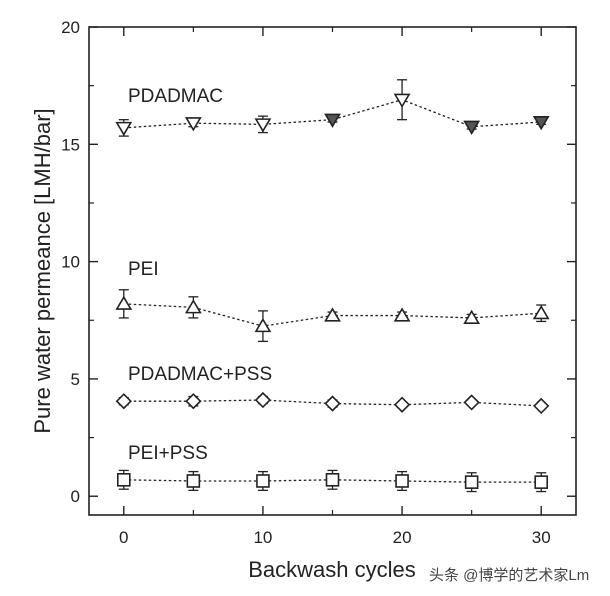 Image resolution: width=610 pixels, height=596 pixels. Describe the element at coordinates (75, 496) in the screenshot. I see `y-tick-label: 0` at that location.